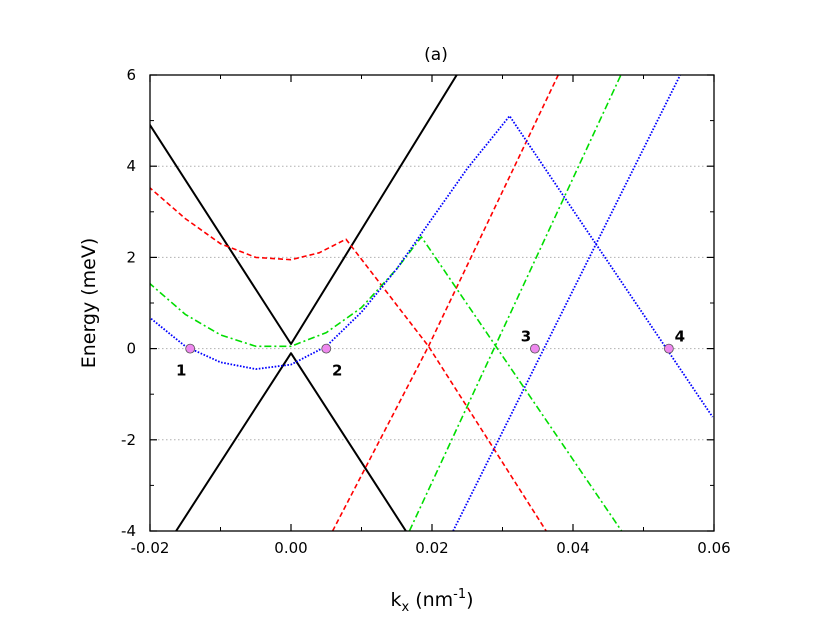 This screenshot has width=830, height=636. I want to click on x-axis-title: kx (nm-1), so click(431, 601).